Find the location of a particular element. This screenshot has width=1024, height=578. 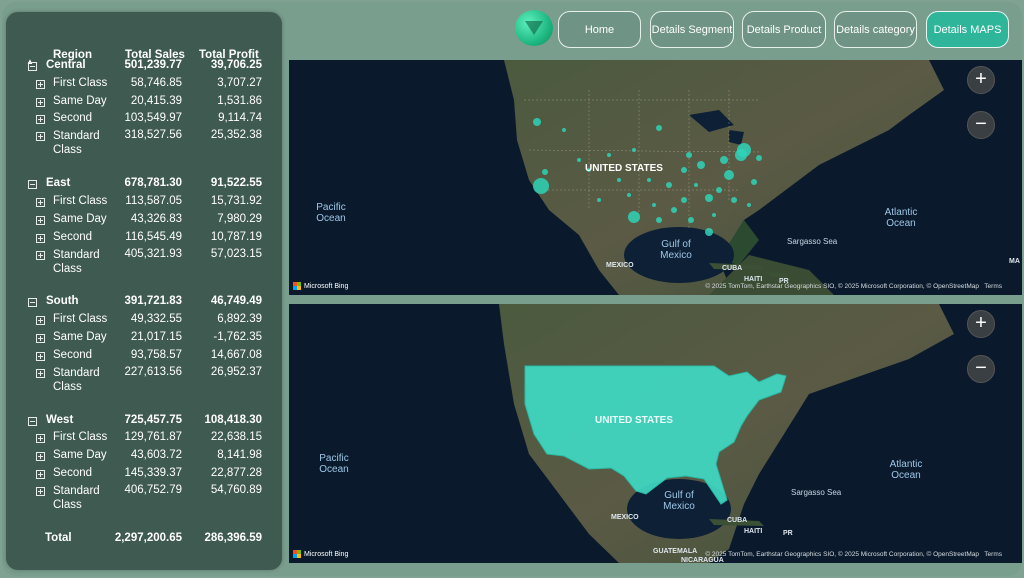

row-profit: 7,980.29 is located at coordinates (239, 219).